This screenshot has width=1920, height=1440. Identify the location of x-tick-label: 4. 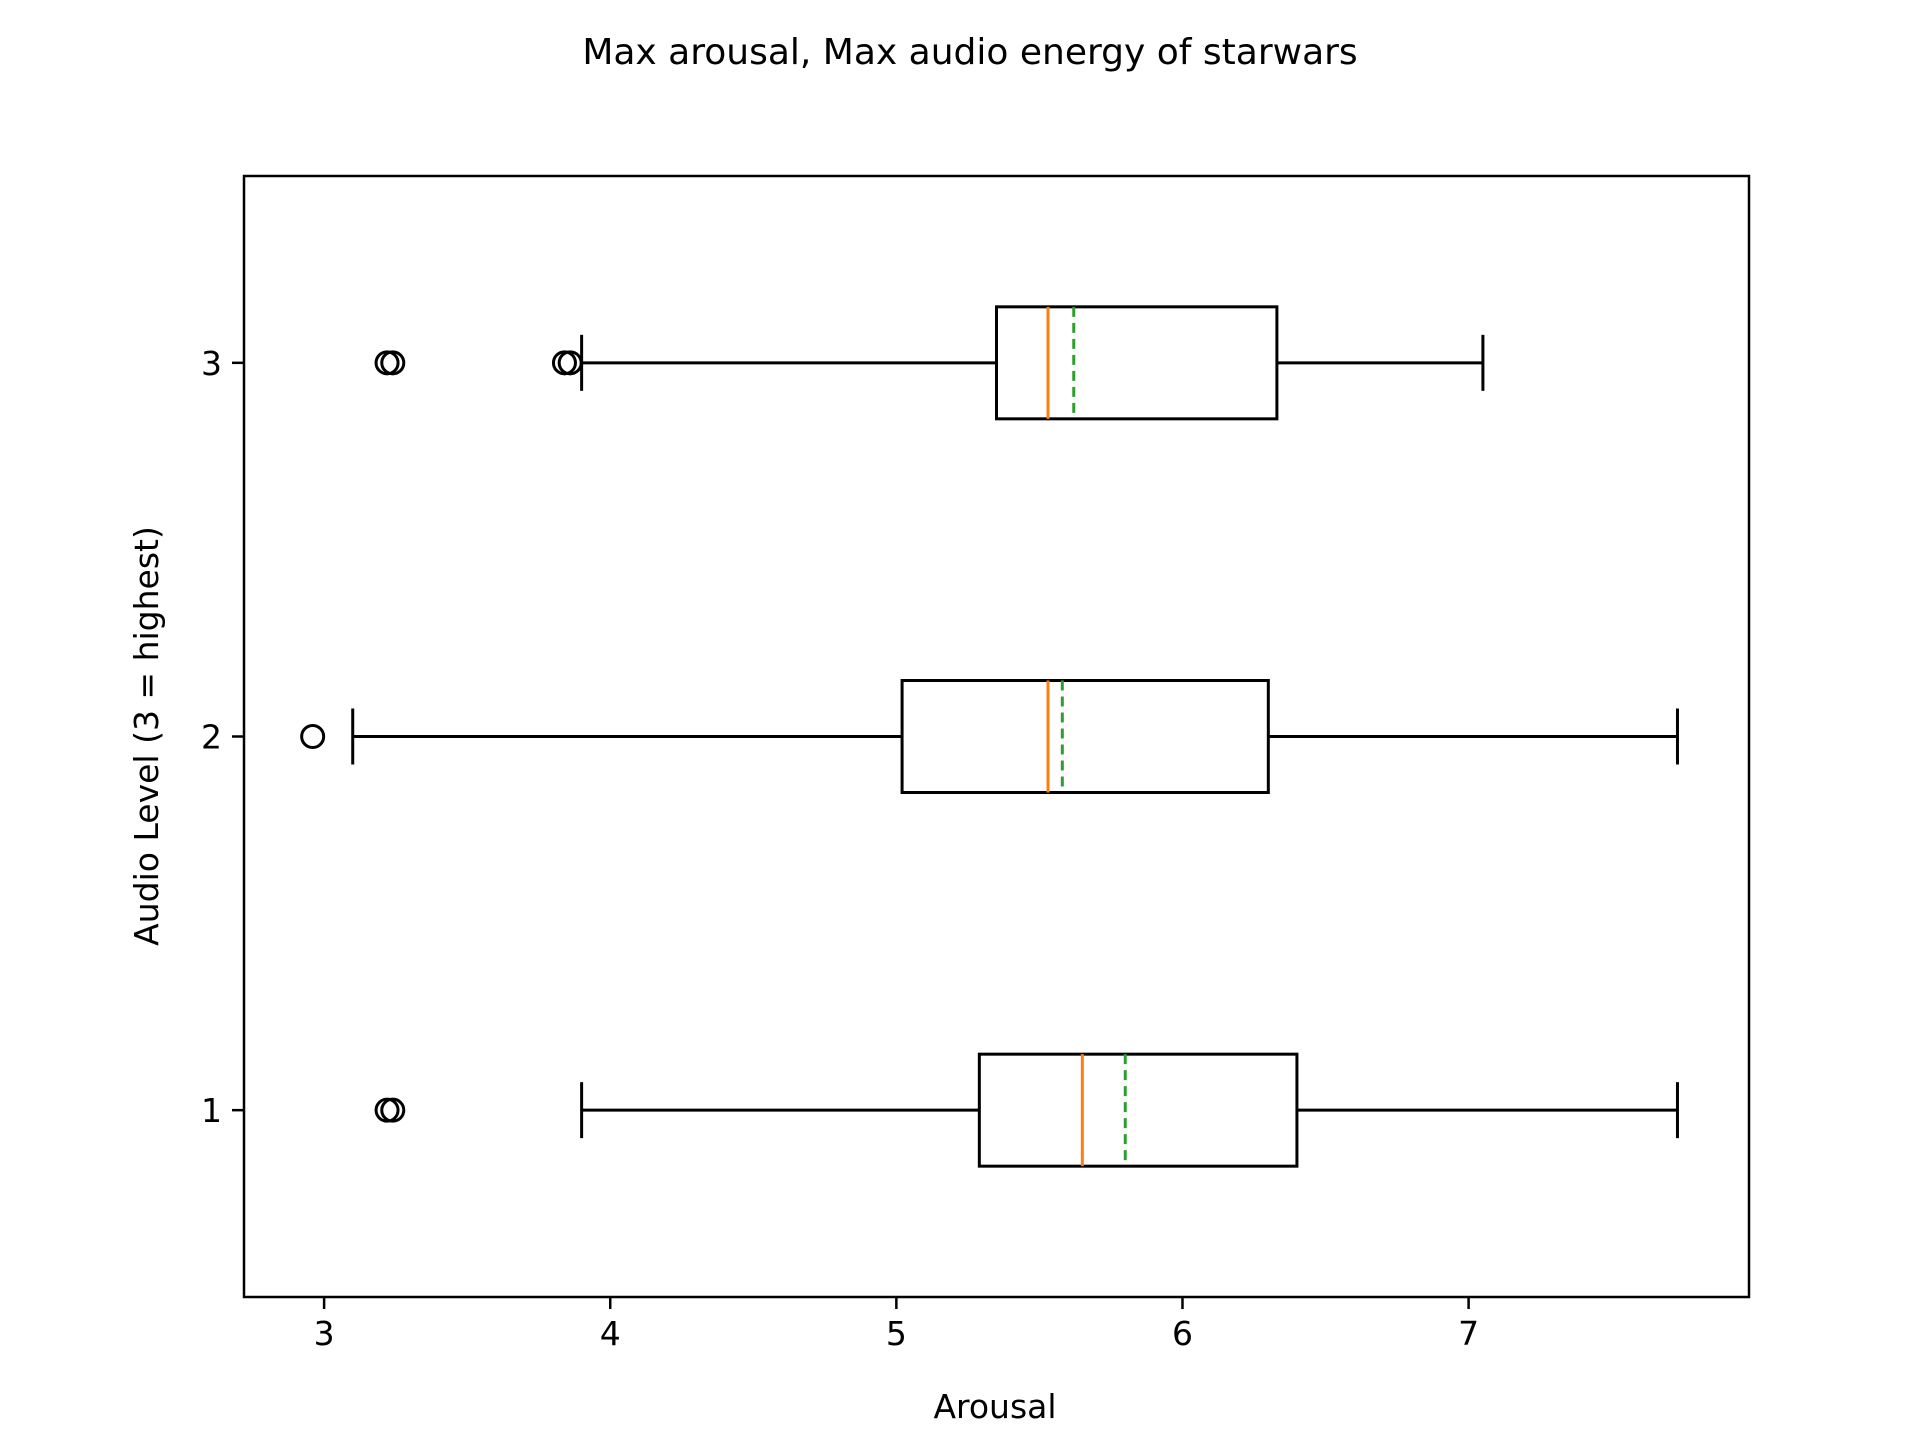
(610, 1333).